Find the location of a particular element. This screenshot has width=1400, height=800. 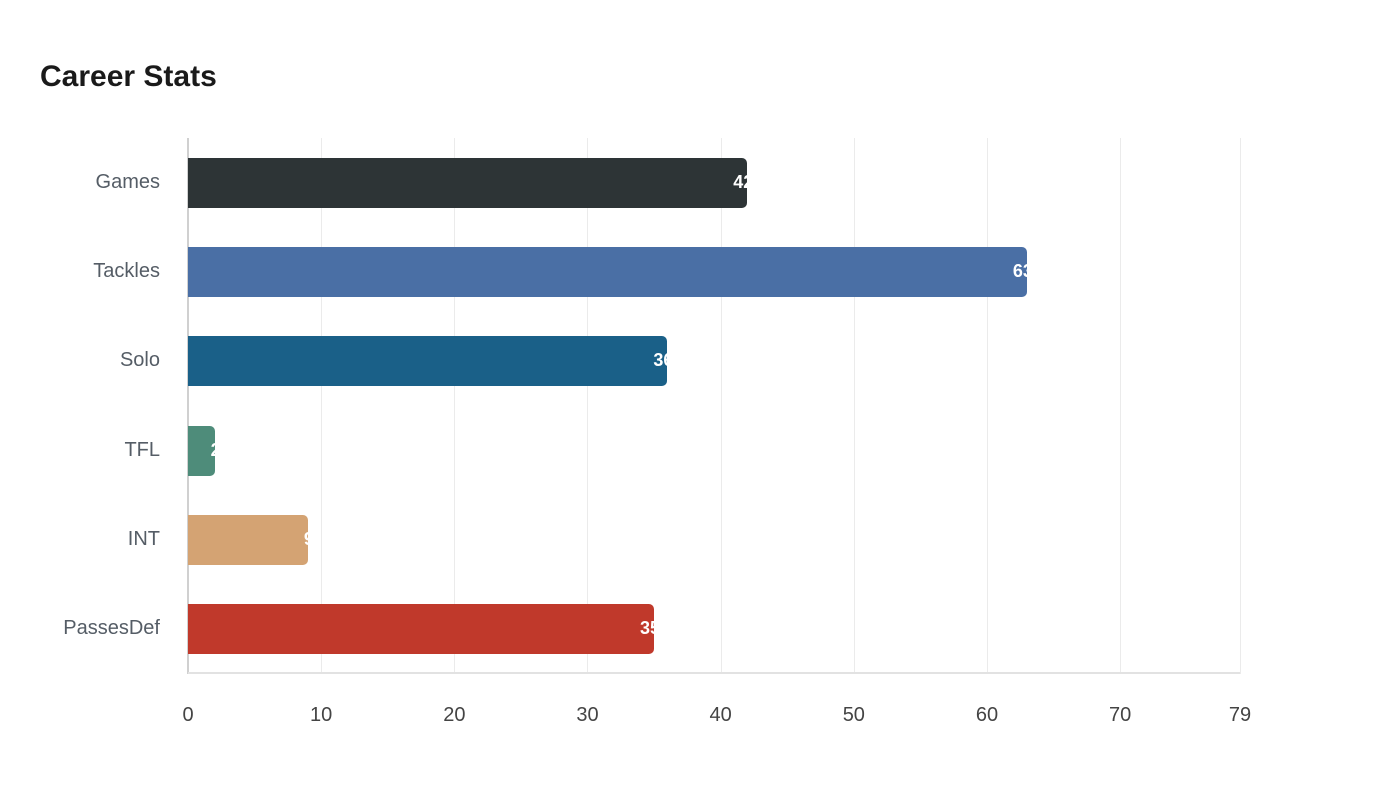

x-tick-label: 10 is located at coordinates (321, 715).